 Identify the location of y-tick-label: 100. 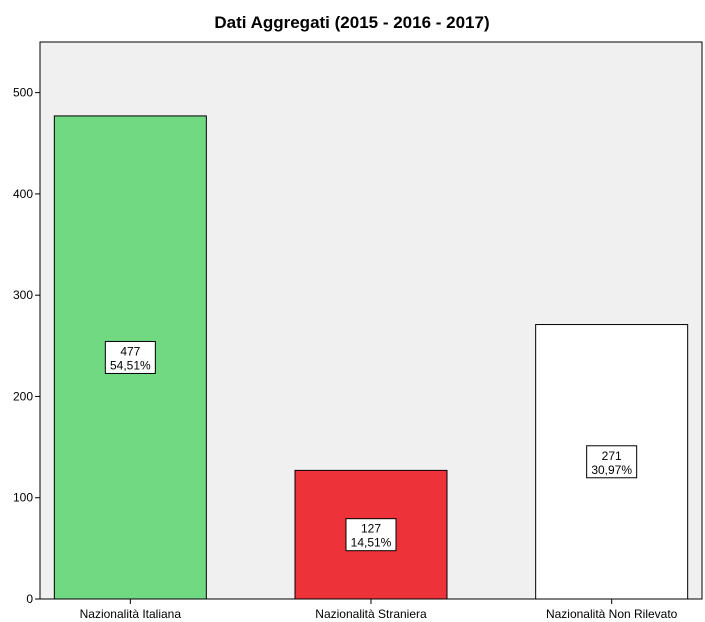
(23, 498).